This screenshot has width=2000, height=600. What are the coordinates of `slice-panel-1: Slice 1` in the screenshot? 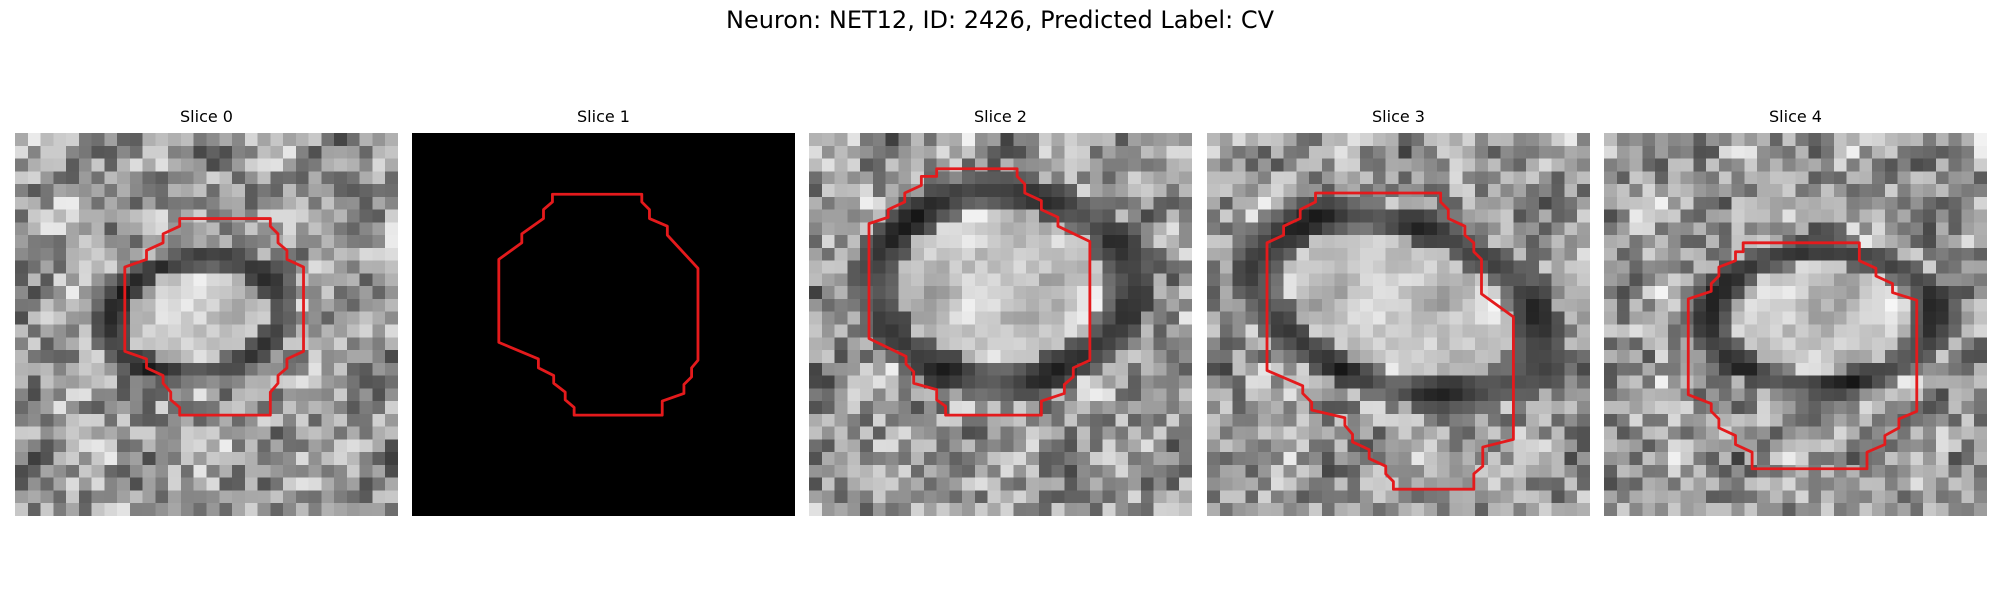 It's located at (603, 314).